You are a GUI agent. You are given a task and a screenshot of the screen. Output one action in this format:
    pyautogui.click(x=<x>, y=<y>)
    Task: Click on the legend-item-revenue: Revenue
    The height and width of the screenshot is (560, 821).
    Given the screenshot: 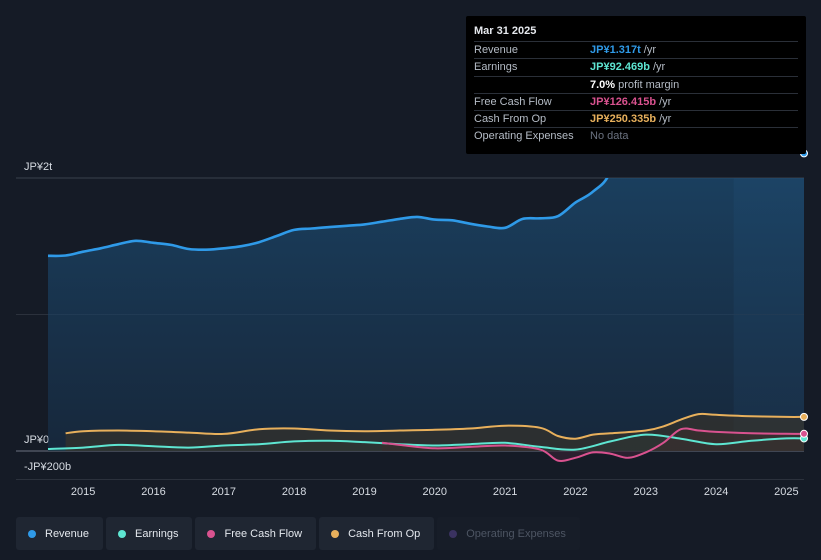 What is the action you would take?
    pyautogui.click(x=60, y=533)
    